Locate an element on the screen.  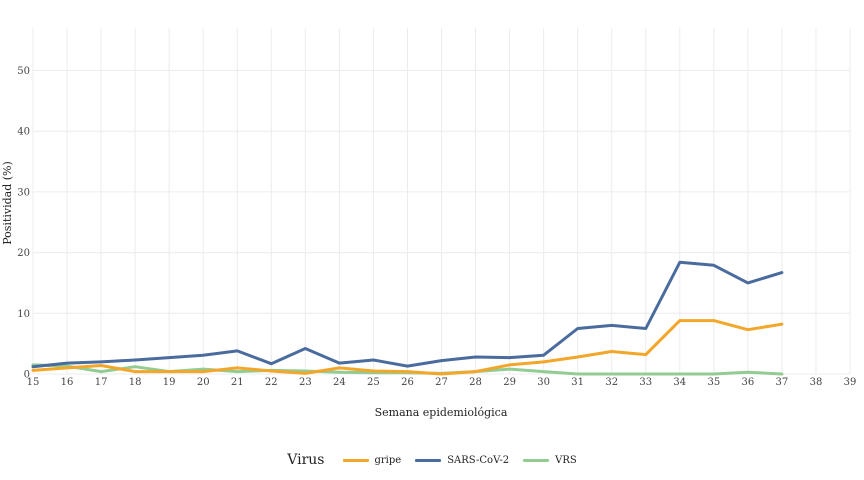
x-tick-label: 23 is located at coordinates (305, 382).